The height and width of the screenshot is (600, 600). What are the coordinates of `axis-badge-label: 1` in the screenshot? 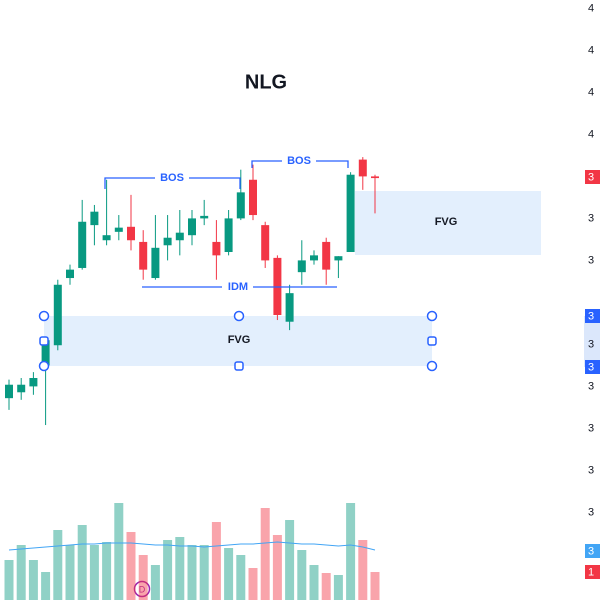 It's located at (591, 572).